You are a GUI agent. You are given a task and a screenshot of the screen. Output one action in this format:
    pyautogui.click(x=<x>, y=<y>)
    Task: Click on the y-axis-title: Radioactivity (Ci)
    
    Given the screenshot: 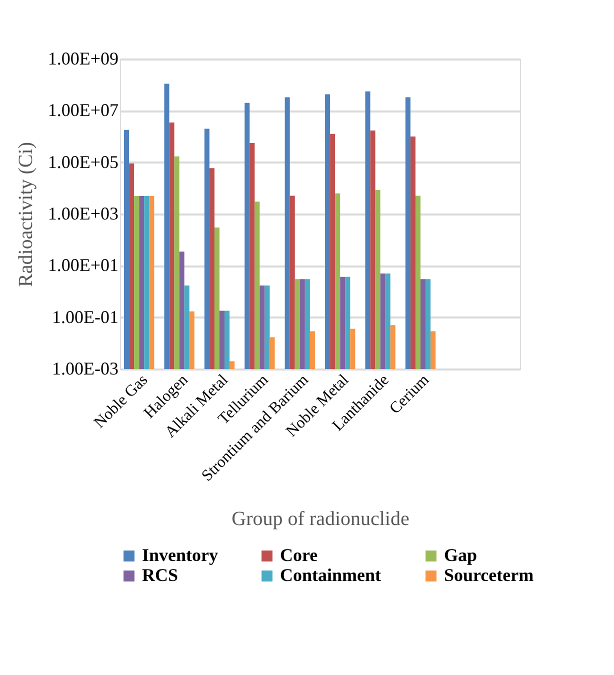 What is the action you would take?
    pyautogui.click(x=25, y=214)
    